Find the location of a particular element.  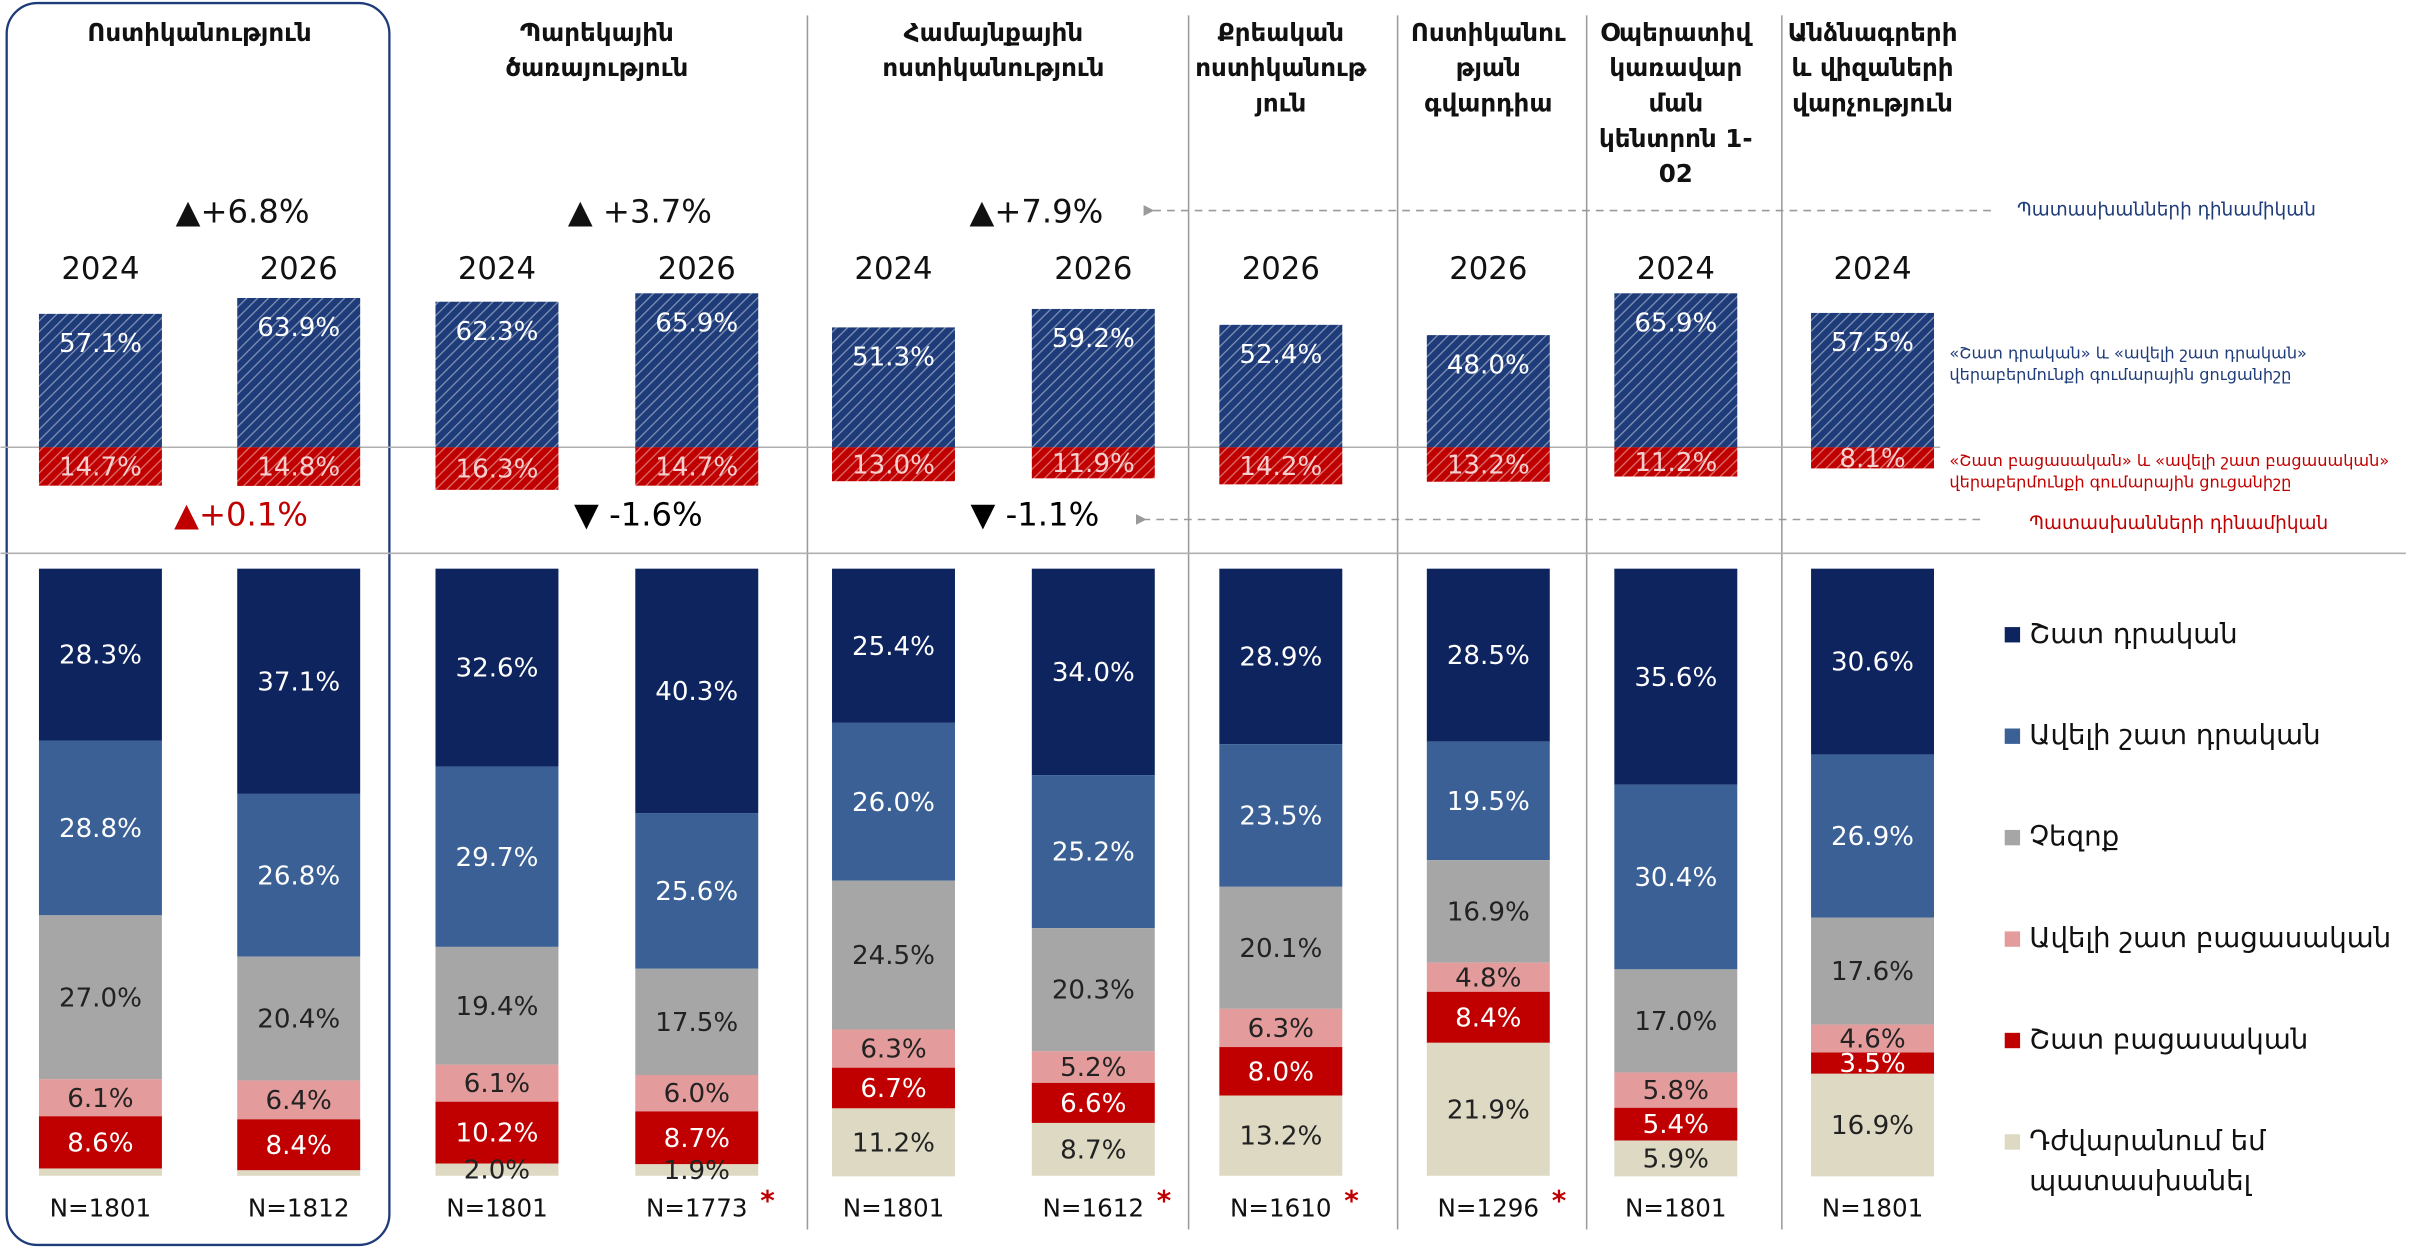

segment-label: 6.1% is located at coordinates (100, 1099).